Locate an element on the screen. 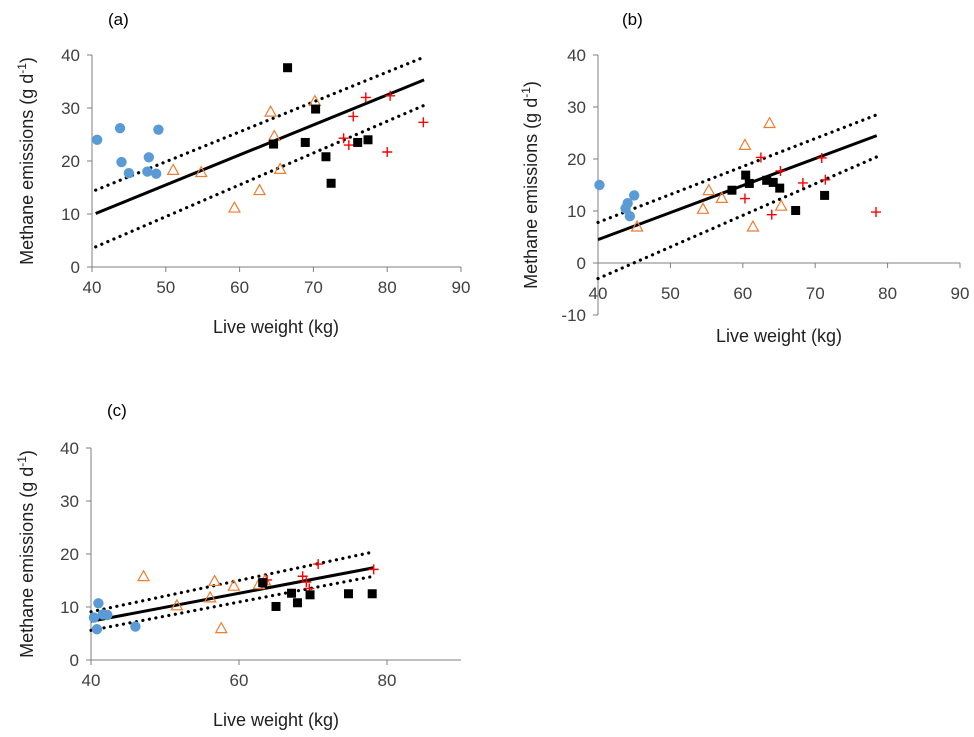 The image size is (974, 737). x-tick-label: 40 is located at coordinates (91, 680).